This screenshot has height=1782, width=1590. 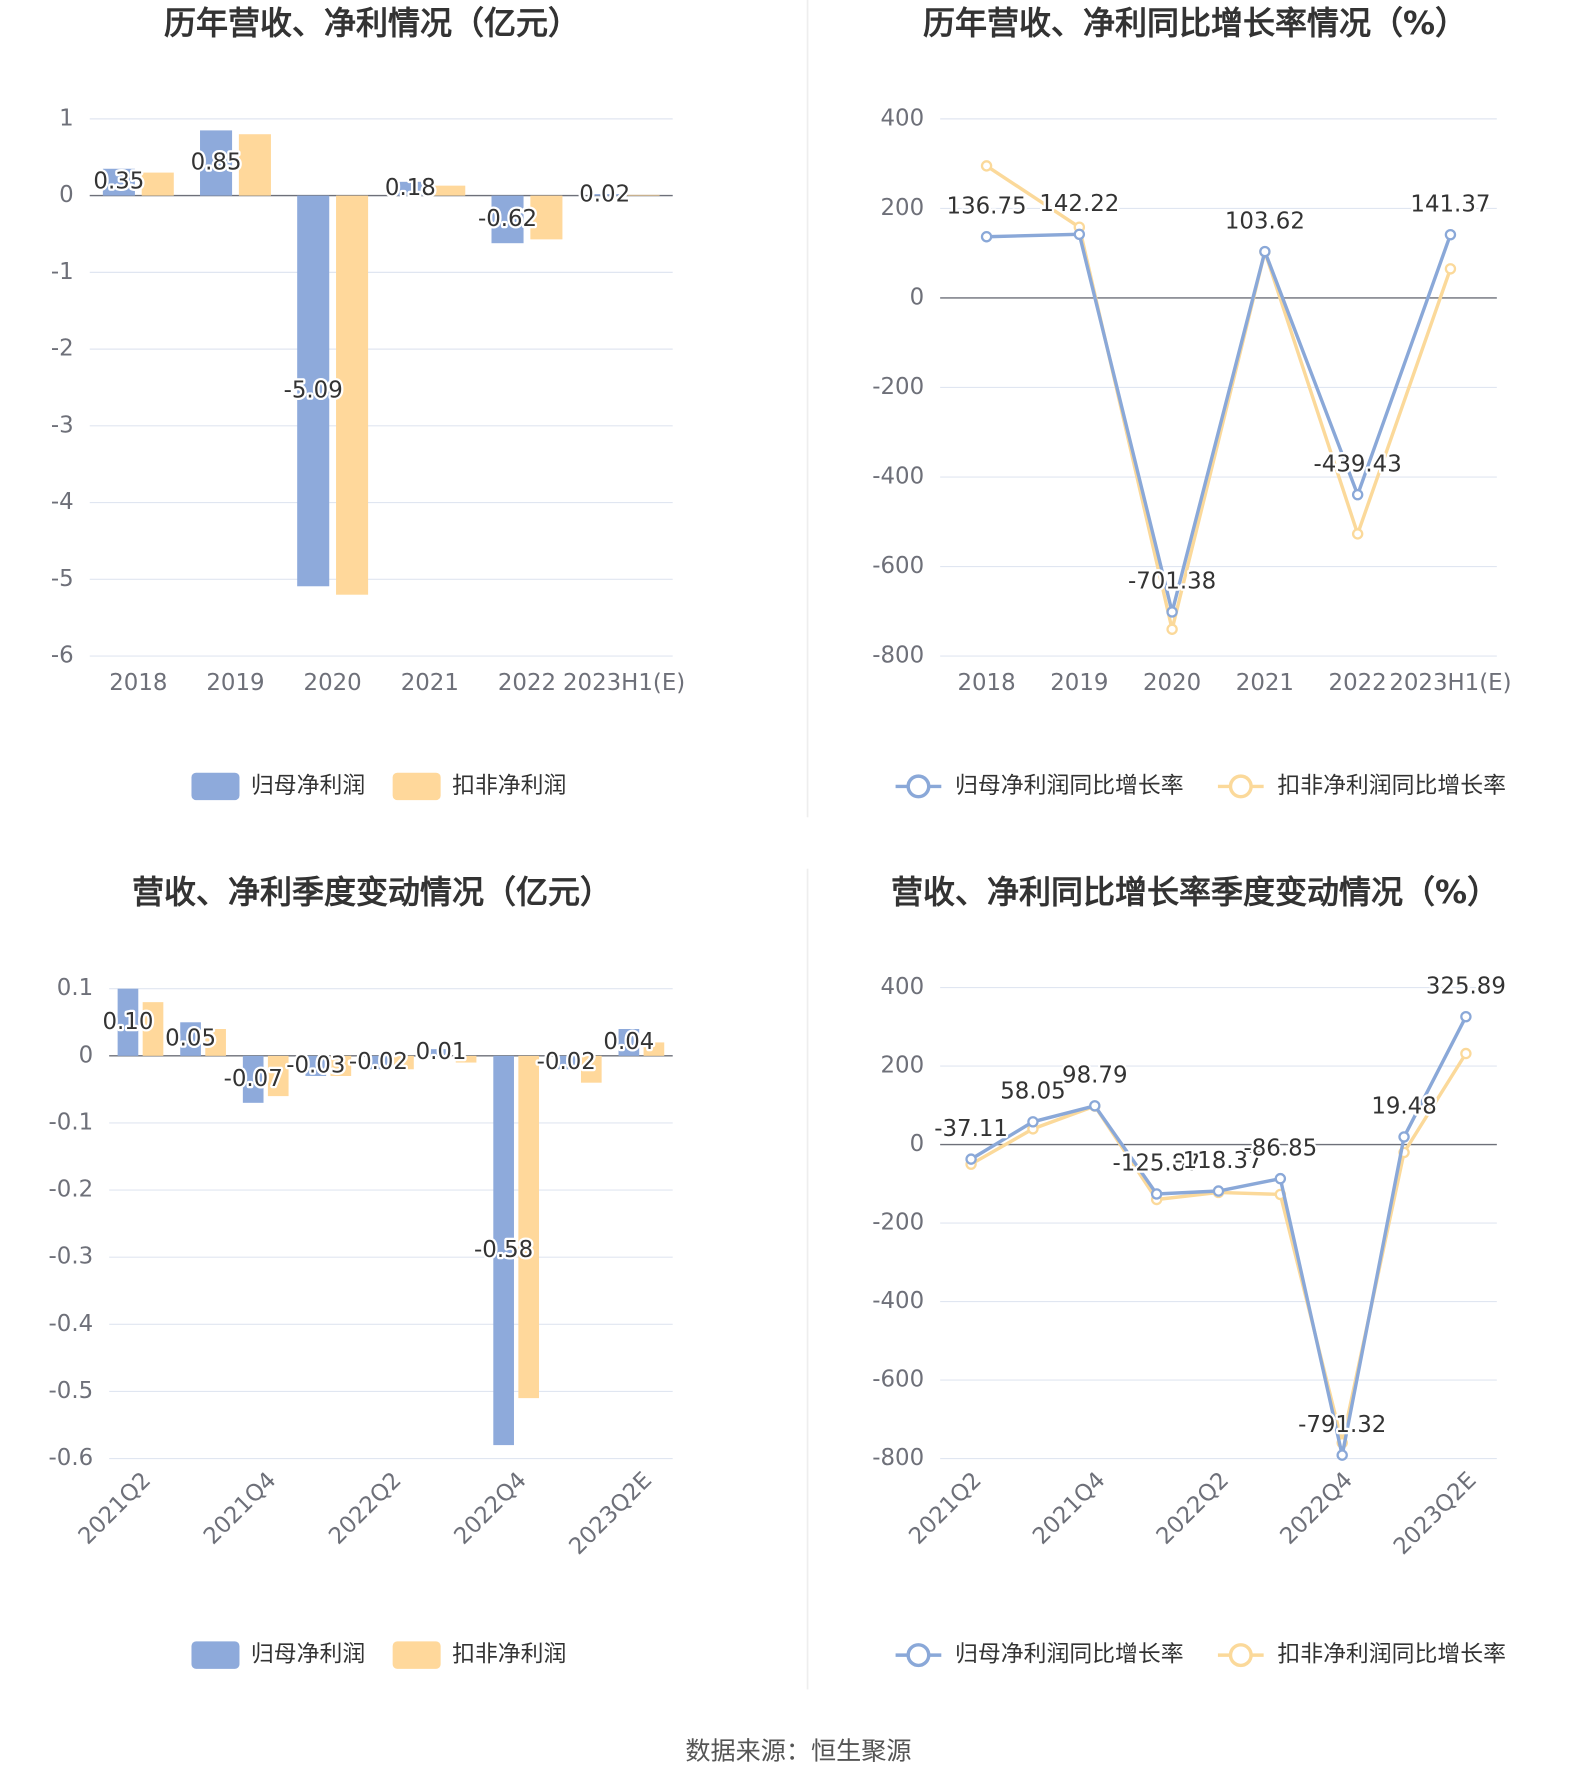 I want to click on value-label: 141.37, so click(x=1450, y=204).